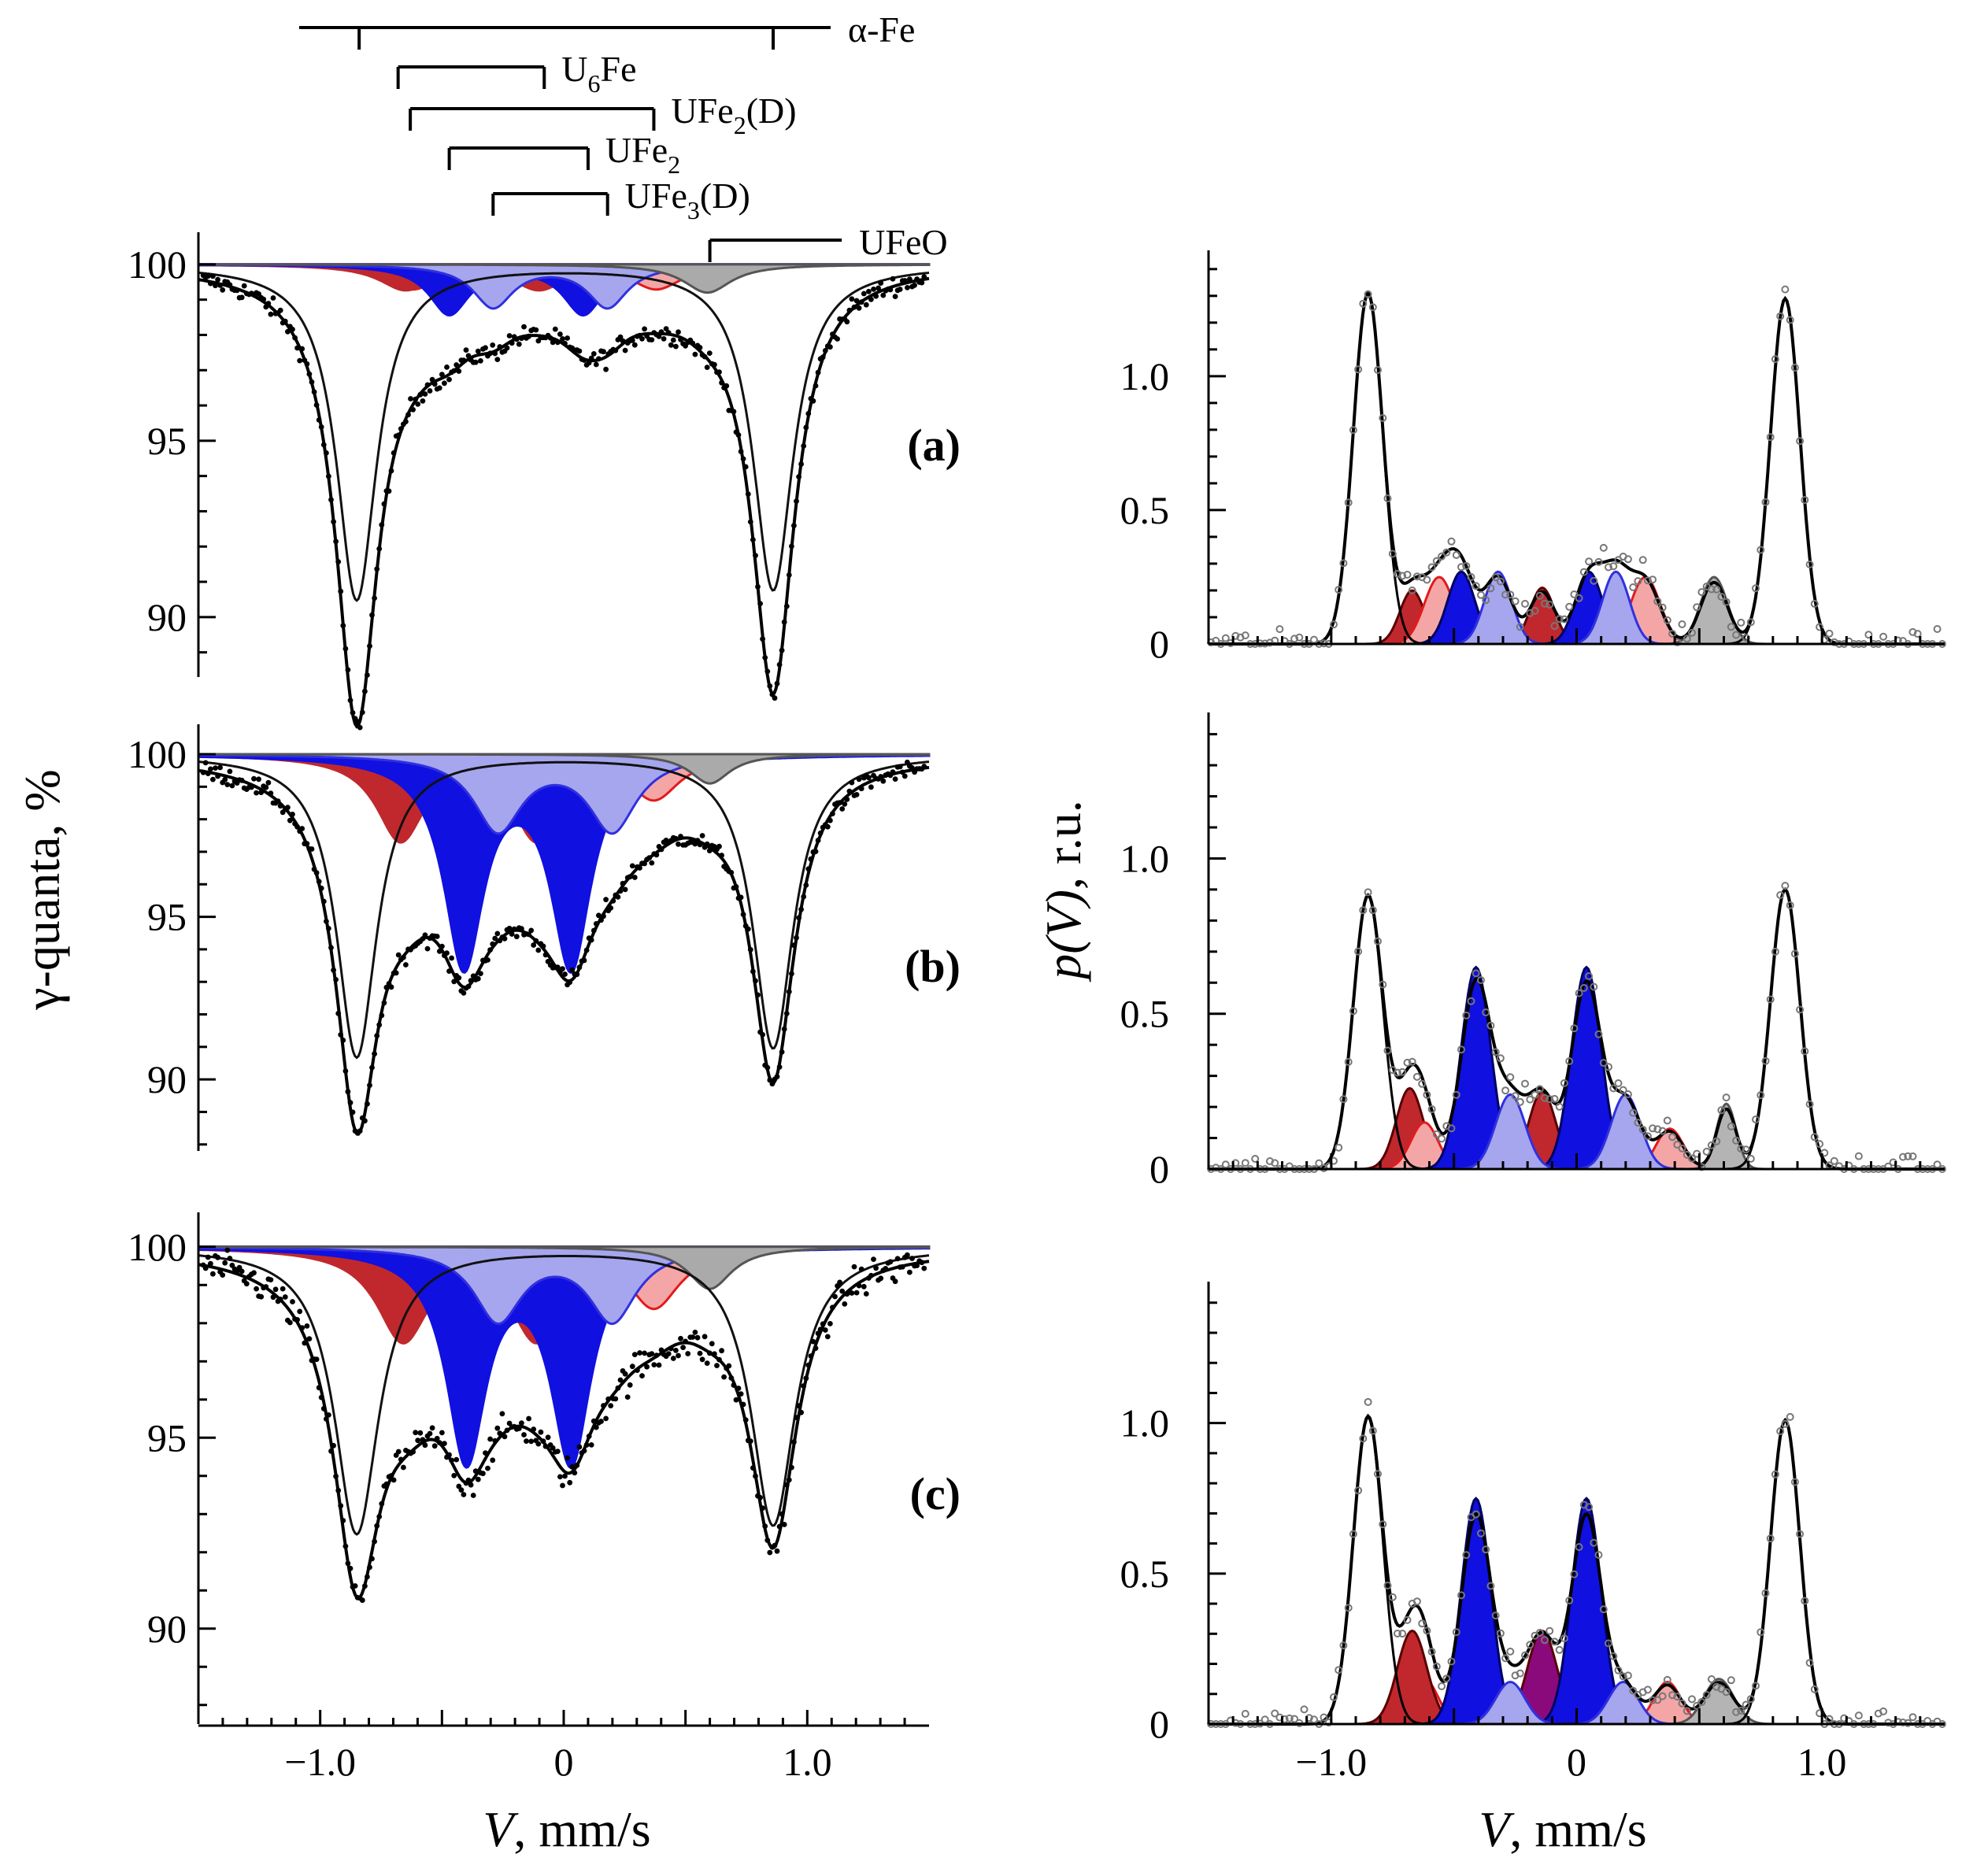 Image resolution: width=1962 pixels, height=1876 pixels. Describe the element at coordinates (167, 1437) in the screenshot. I see `y-tick-label: 95` at that location.